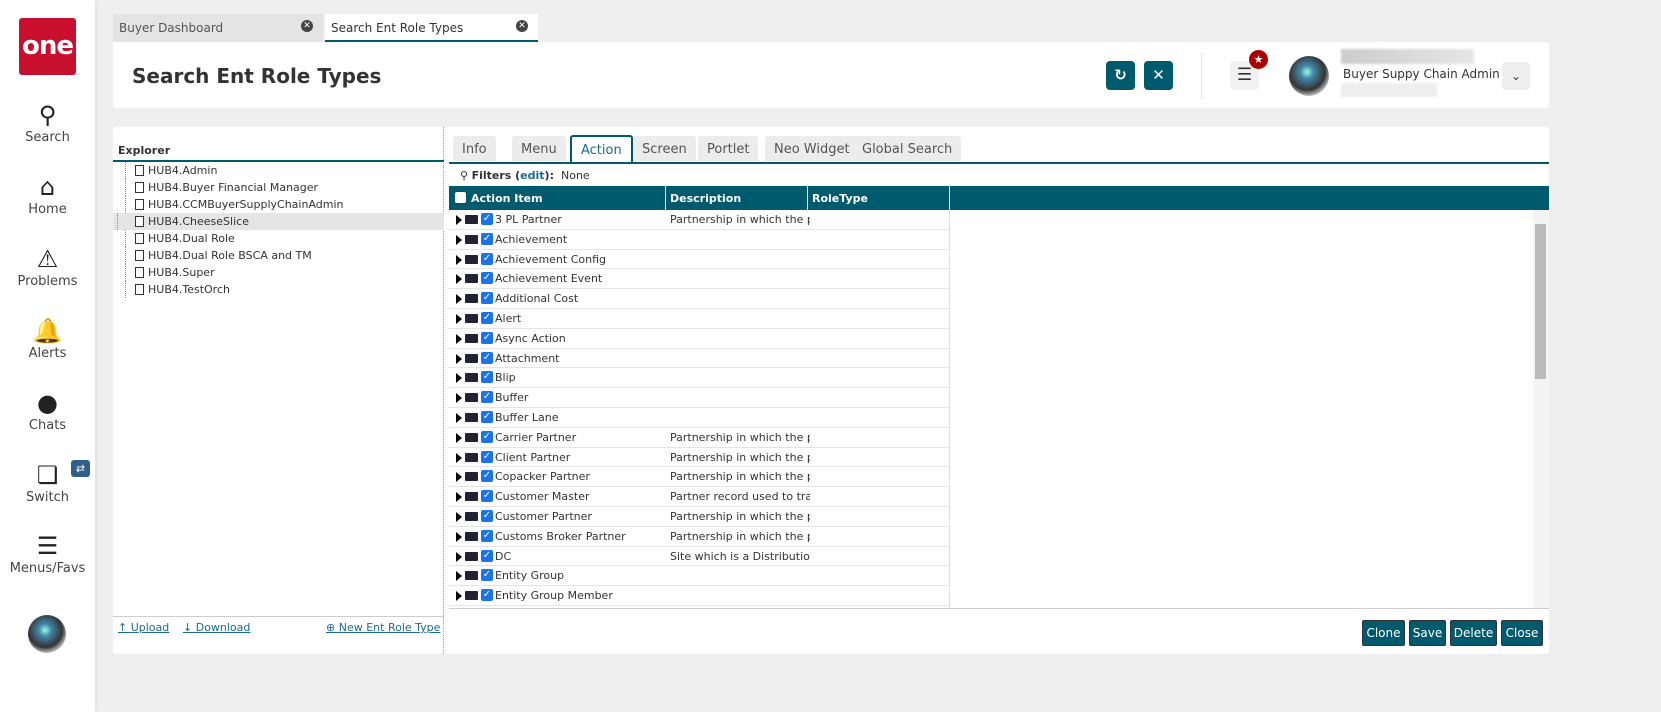 The height and width of the screenshot is (712, 1661). I want to click on nav-home: ⌂ Home, so click(47, 194).